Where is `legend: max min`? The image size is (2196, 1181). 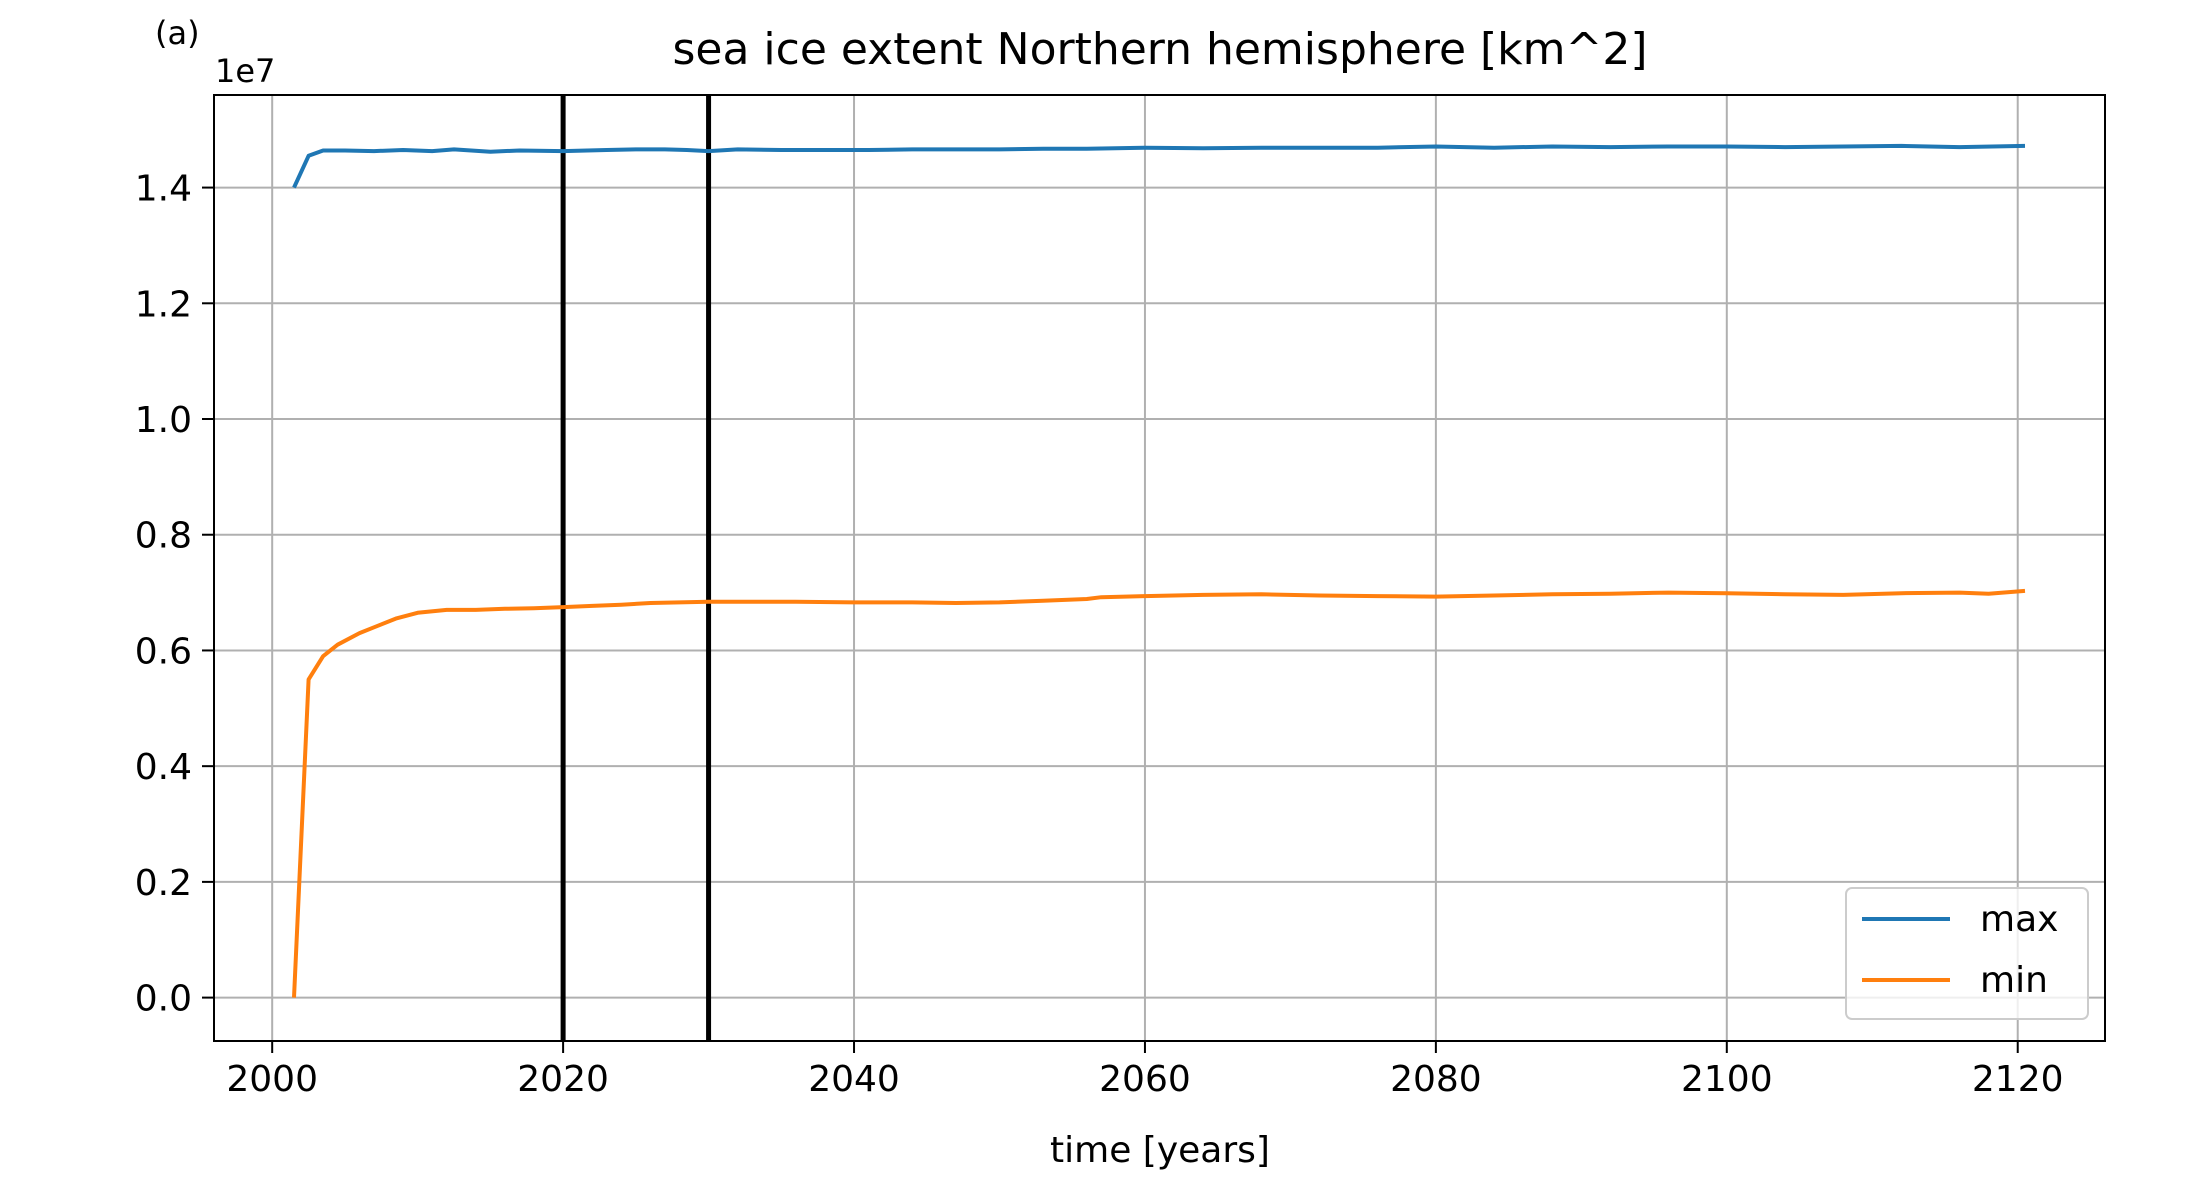
legend: max min is located at coordinates (1967, 953).